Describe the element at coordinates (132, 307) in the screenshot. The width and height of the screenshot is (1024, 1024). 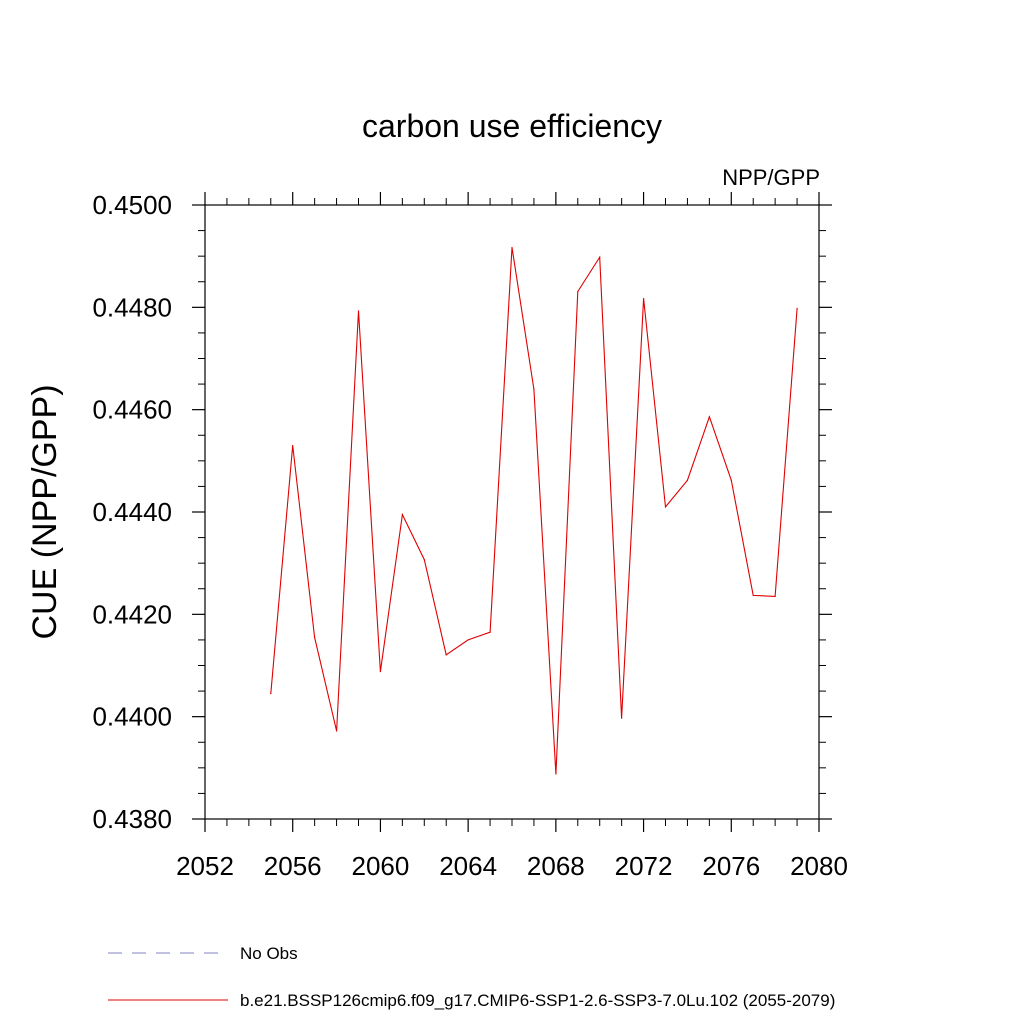
I see `y-tick-label: 0.4480` at that location.